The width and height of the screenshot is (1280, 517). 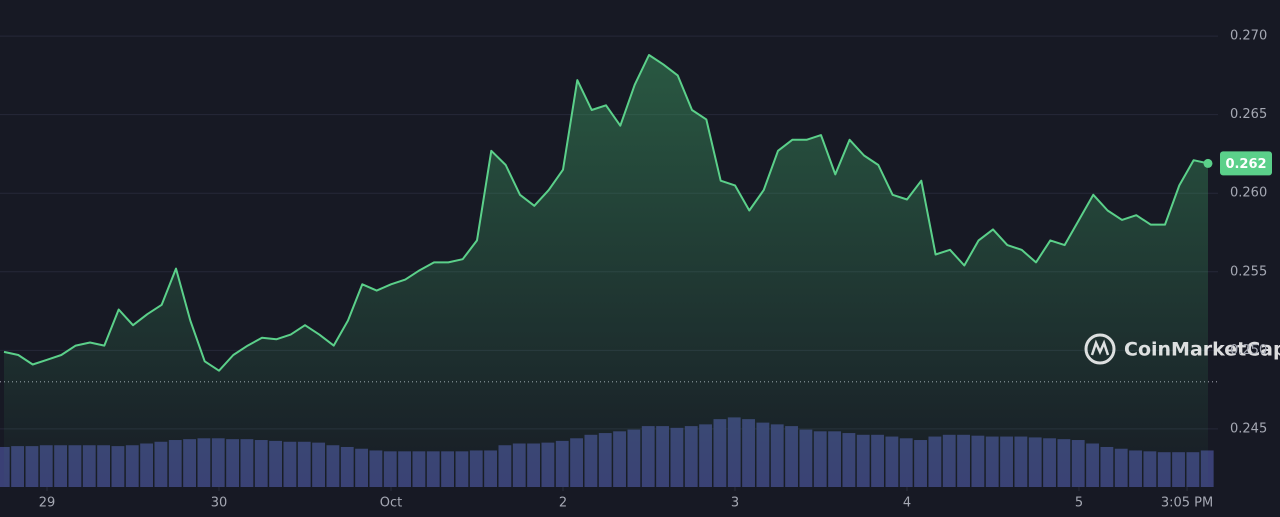 I want to click on x-tick-label: 3, so click(x=735, y=503).